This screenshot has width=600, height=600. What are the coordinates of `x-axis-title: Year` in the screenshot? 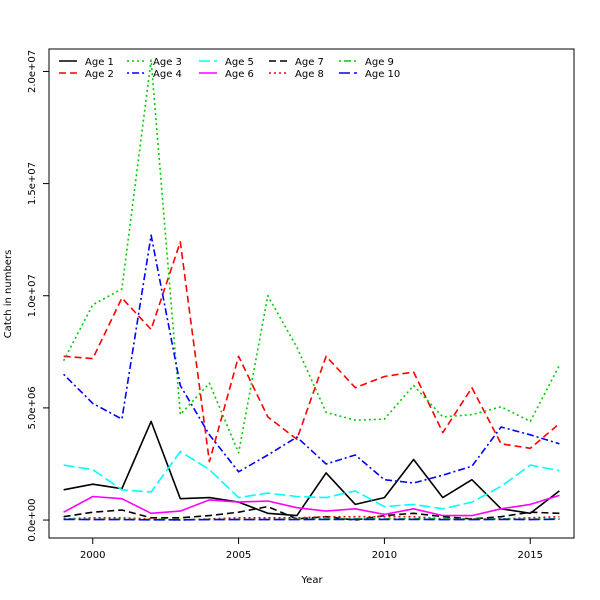 It's located at (311, 580).